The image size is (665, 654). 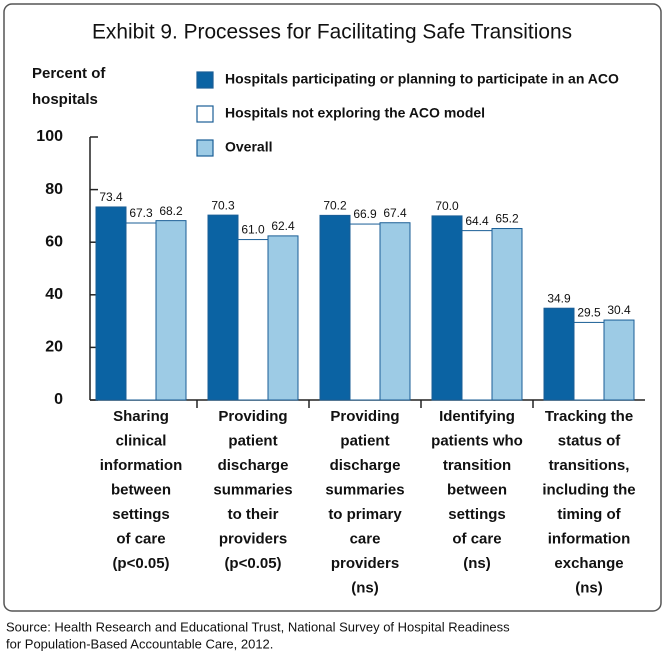 I want to click on x-tick-label: Identifying, so click(x=477, y=416).